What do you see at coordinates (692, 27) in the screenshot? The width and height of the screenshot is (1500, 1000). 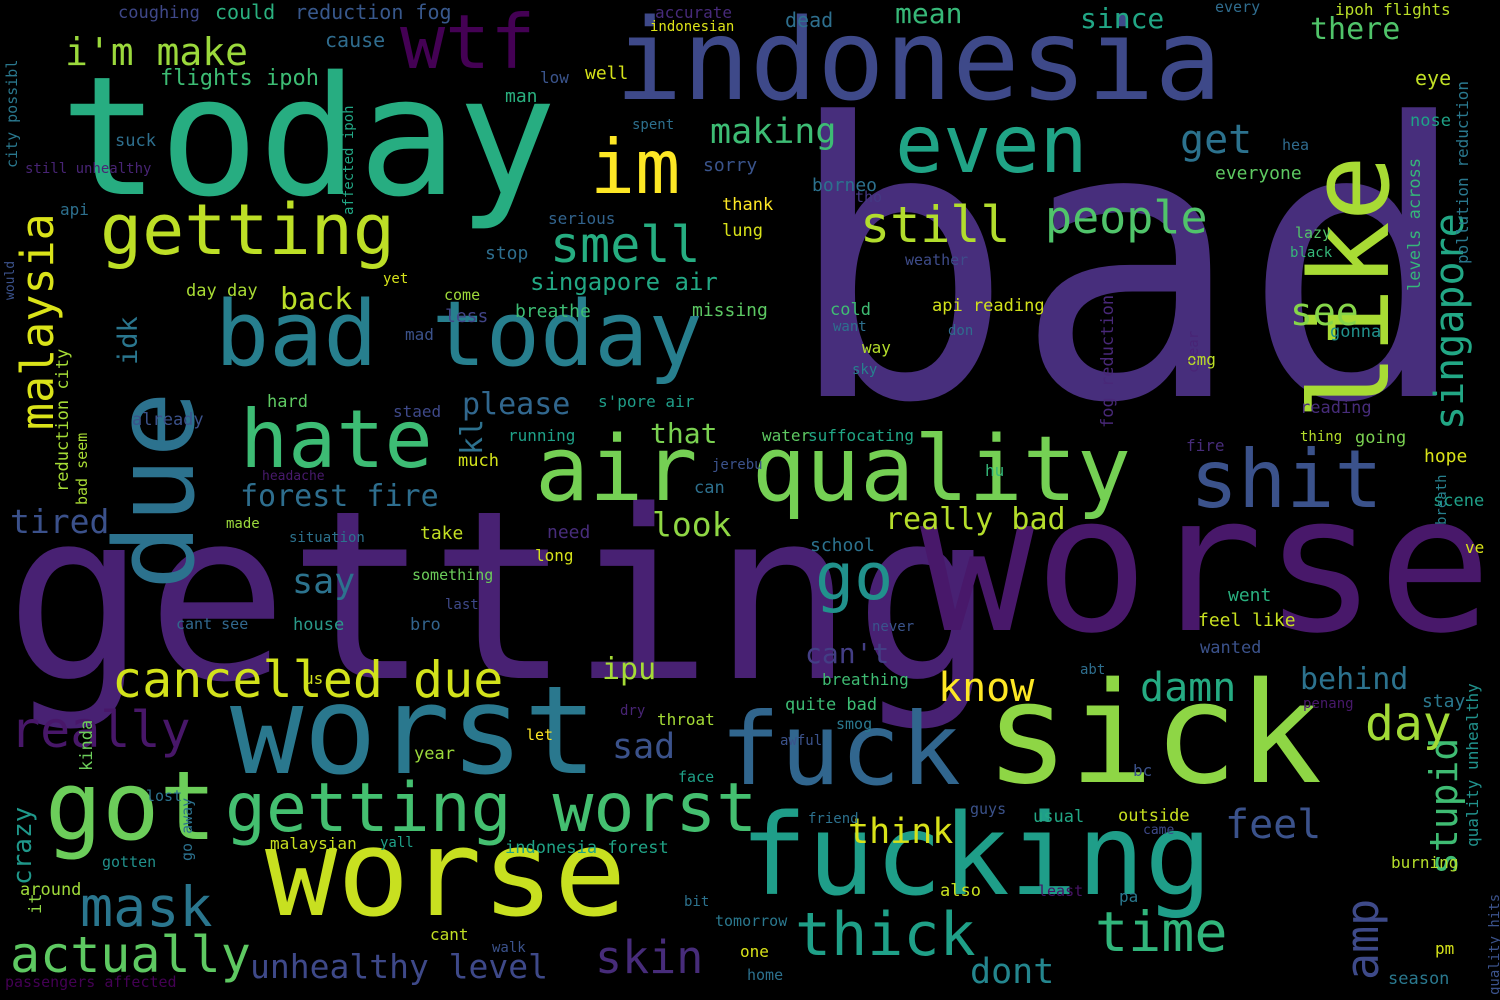 I see `word: indonesian` at bounding box center [692, 27].